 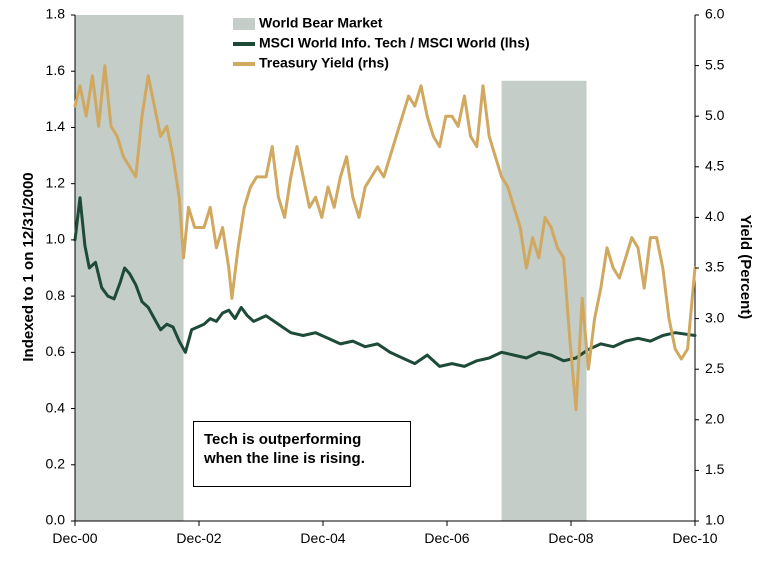 What do you see at coordinates (394, 43) in the screenshot?
I see `legend-label: MSCI World Info. Tech / MSCI World (lhs)` at bounding box center [394, 43].